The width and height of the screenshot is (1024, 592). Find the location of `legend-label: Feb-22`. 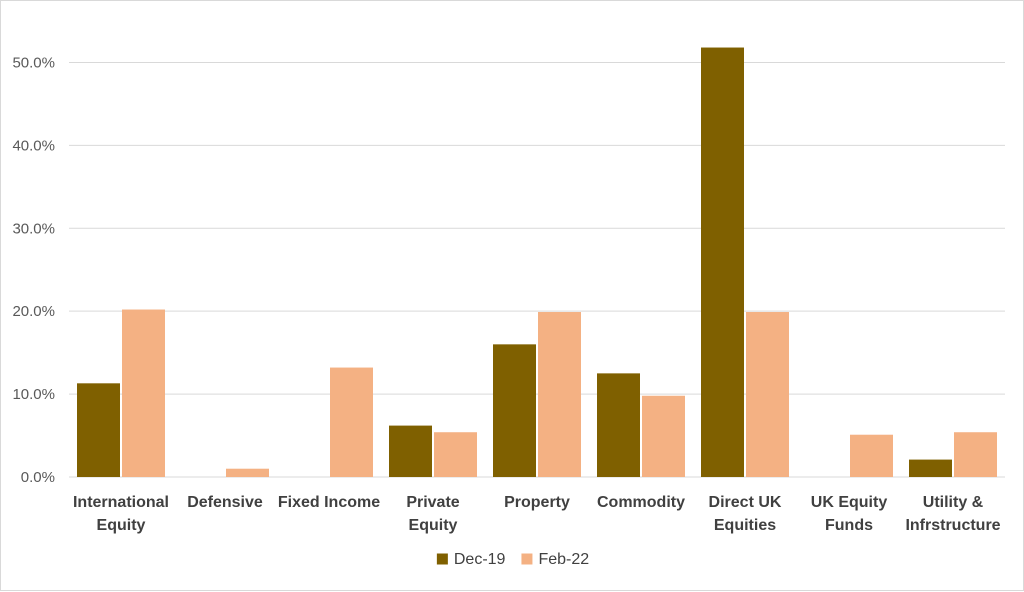

legend-label: Feb-22 is located at coordinates (563, 559).